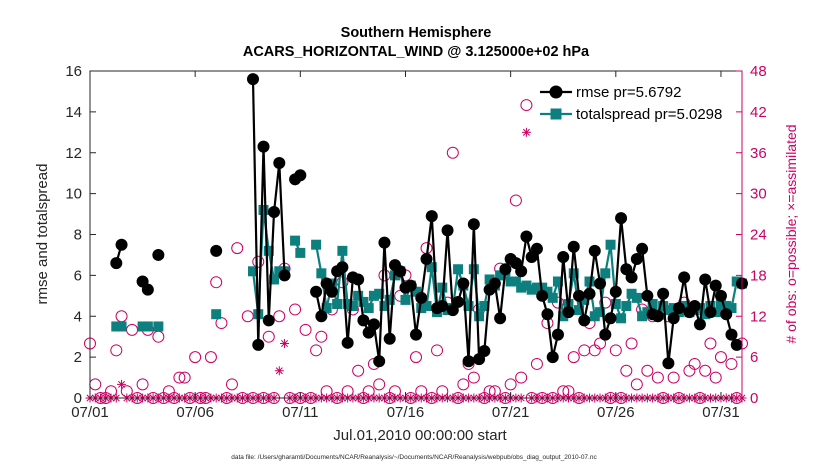 The width and height of the screenshot is (830, 475). What do you see at coordinates (754, 398) in the screenshot?
I see `y2-tick-label: 0` at bounding box center [754, 398].